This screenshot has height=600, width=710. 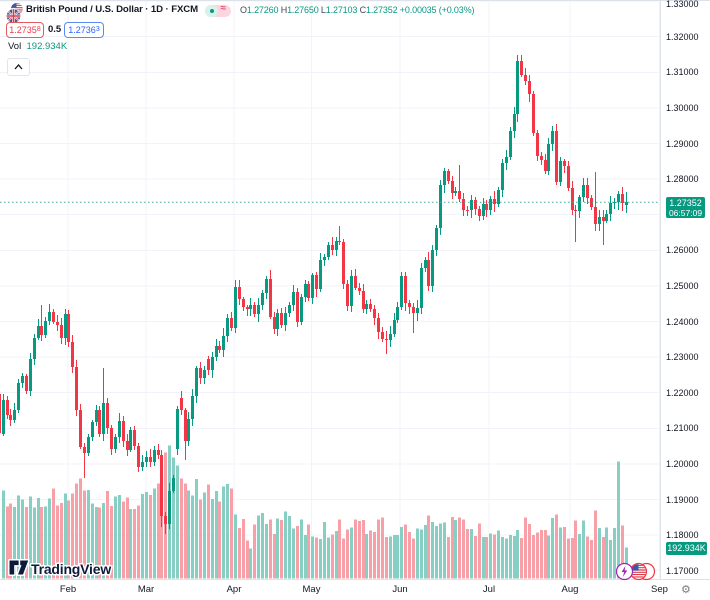 What do you see at coordinates (71, 569) in the screenshot?
I see `svg-text: TradingView` at bounding box center [71, 569].